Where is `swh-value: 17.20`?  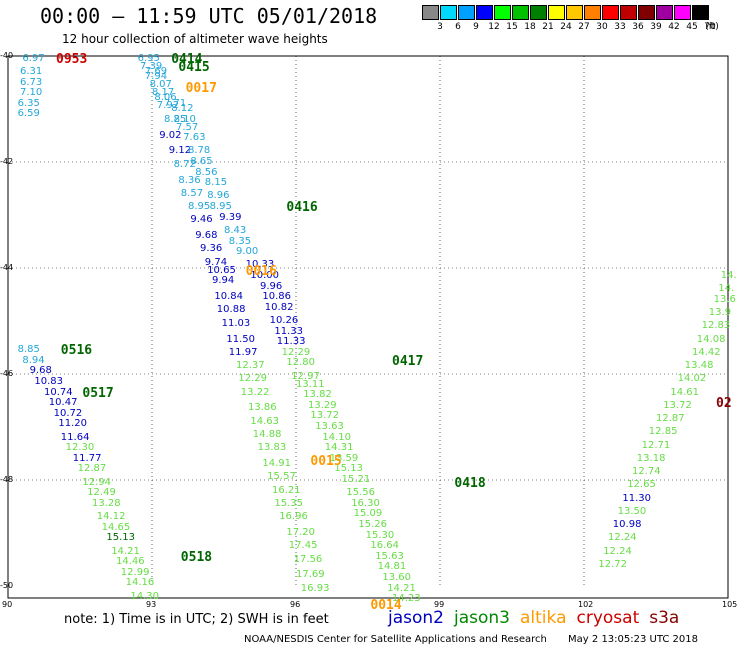 swh-value: 17.20 is located at coordinates (301, 532).